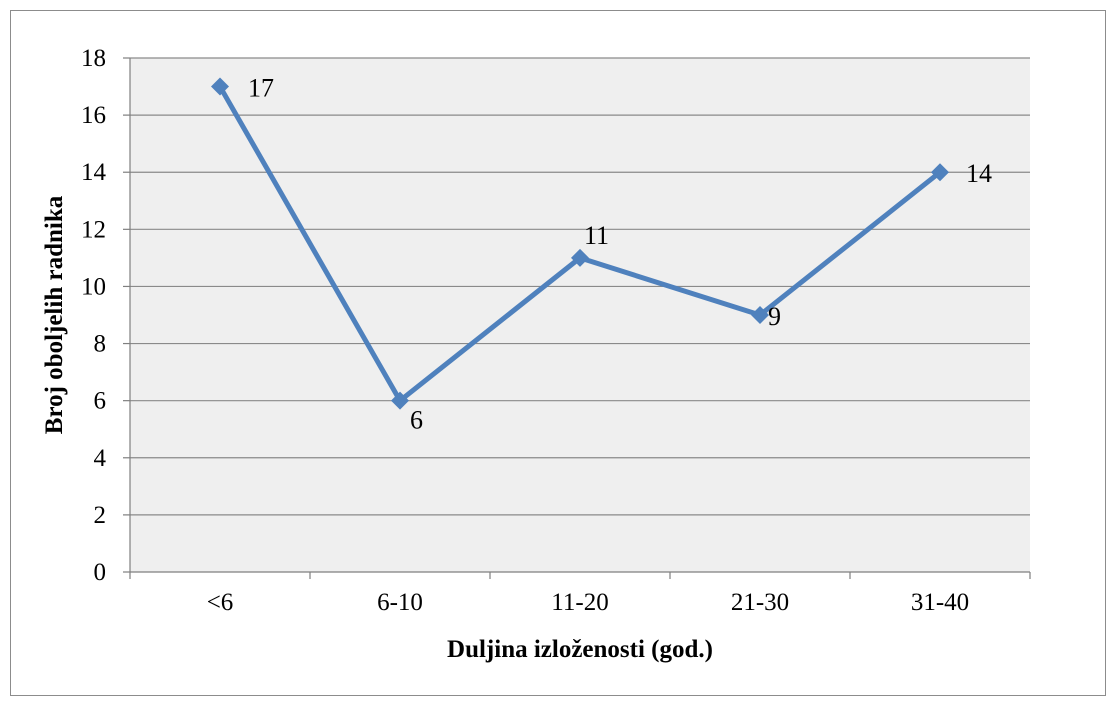 Image resolution: width=1118 pixels, height=709 pixels. Describe the element at coordinates (93, 229) in the screenshot. I see `y-tick-label-6: 12` at that location.